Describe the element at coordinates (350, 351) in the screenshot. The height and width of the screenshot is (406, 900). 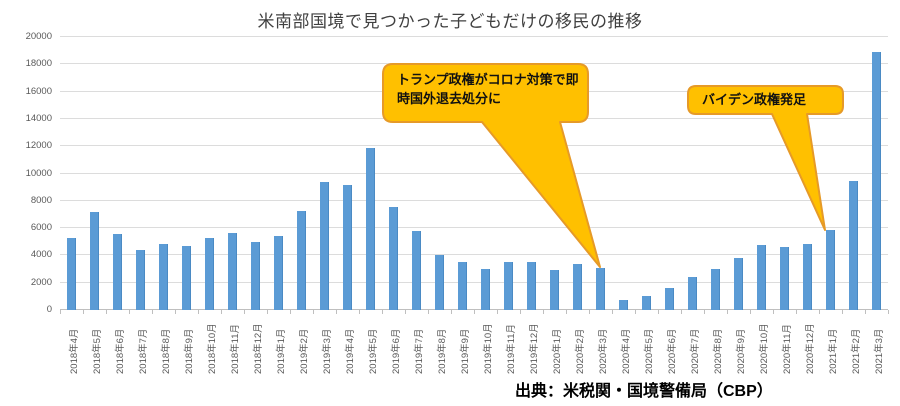
I see `x-tick-label-2019年4月: 2019年4月` at that location.